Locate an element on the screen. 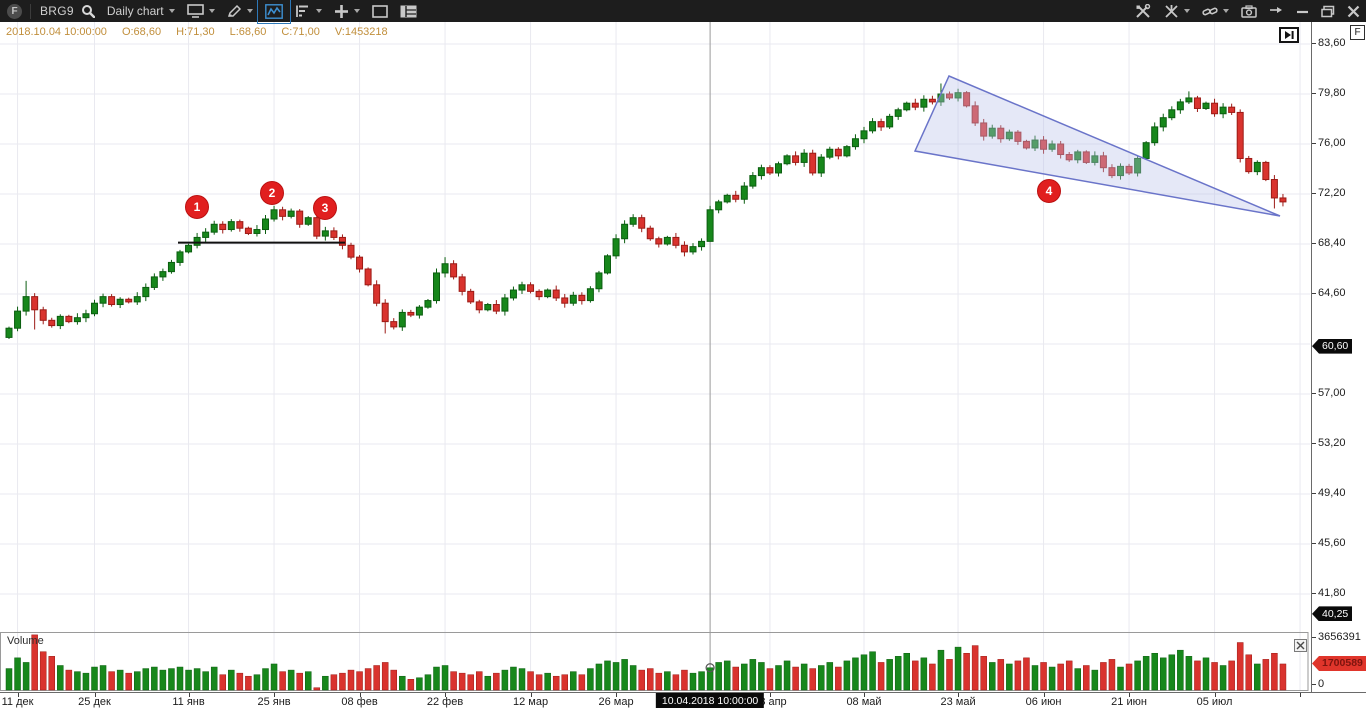 The height and width of the screenshot is (710, 1366). settings-tools-button is located at coordinates (1143, 11).